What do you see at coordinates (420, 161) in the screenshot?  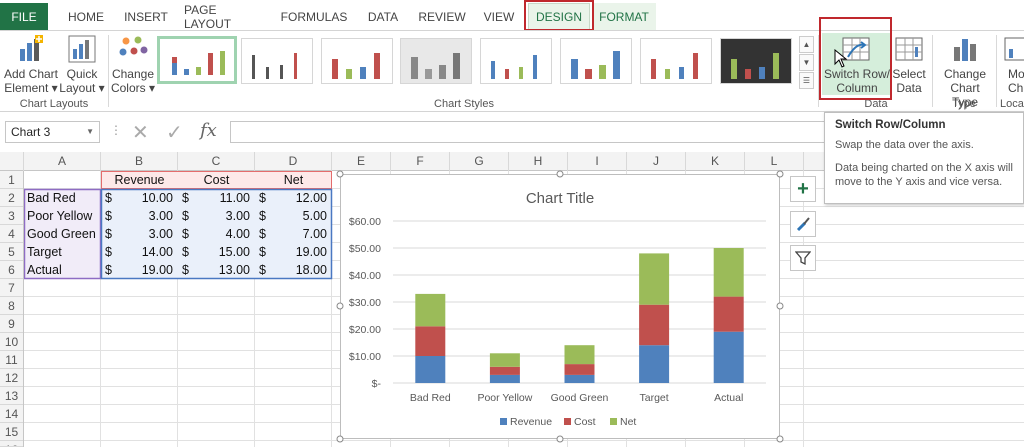 I see `column-header: F` at bounding box center [420, 161].